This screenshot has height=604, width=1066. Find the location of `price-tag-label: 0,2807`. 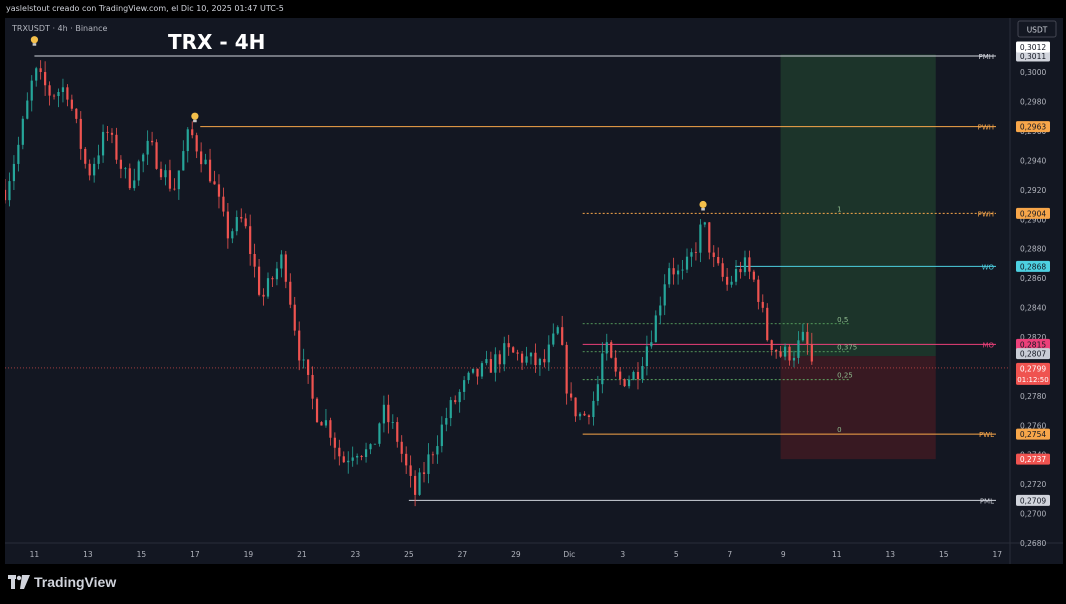

price-tag-label: 0,2807 is located at coordinates (1033, 354).